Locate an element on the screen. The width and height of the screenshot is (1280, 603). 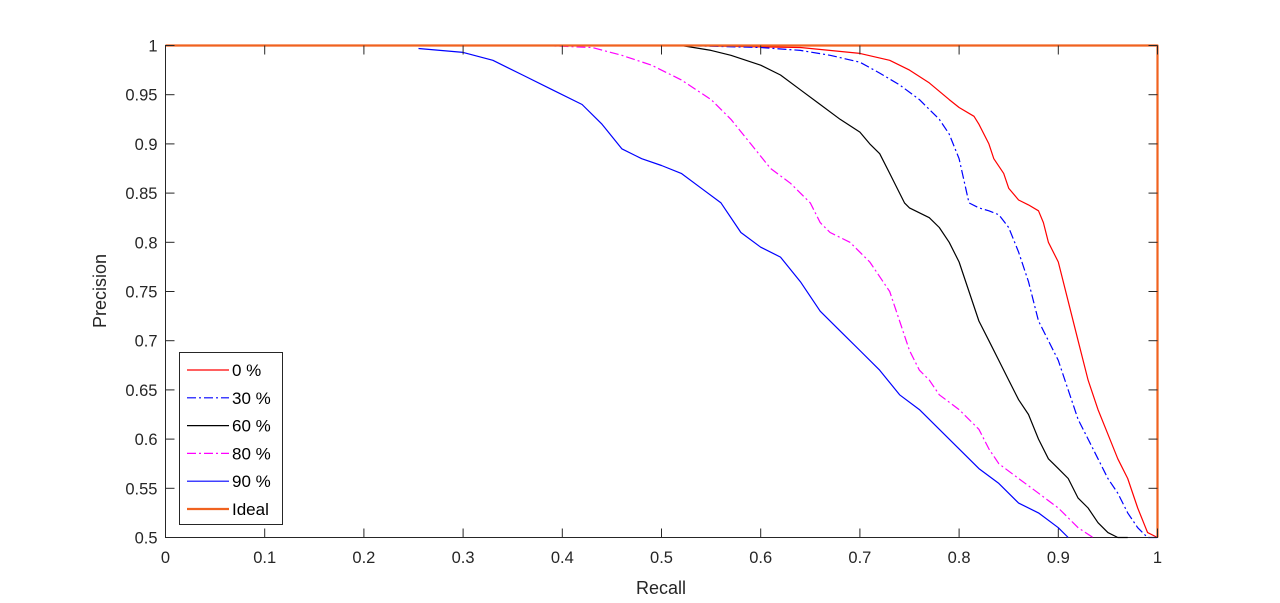
x-tick-label: 0.2 is located at coordinates (363, 558).